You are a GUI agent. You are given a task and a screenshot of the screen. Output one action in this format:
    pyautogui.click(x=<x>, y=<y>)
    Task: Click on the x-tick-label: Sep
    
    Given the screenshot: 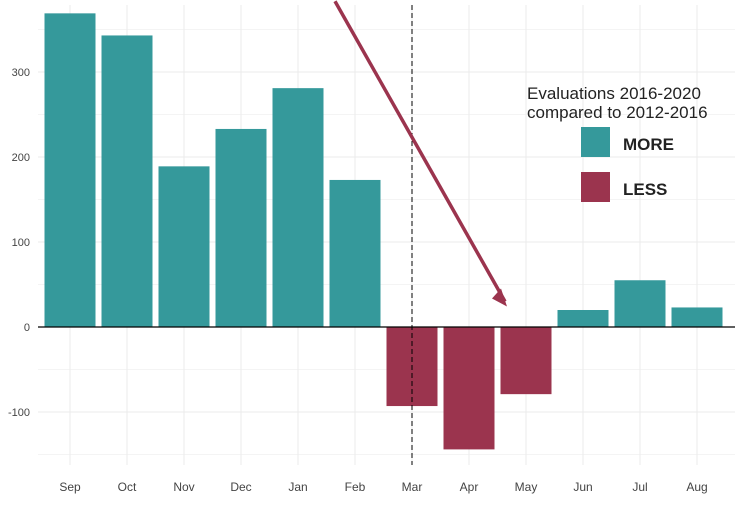 What is the action you would take?
    pyautogui.click(x=70, y=487)
    